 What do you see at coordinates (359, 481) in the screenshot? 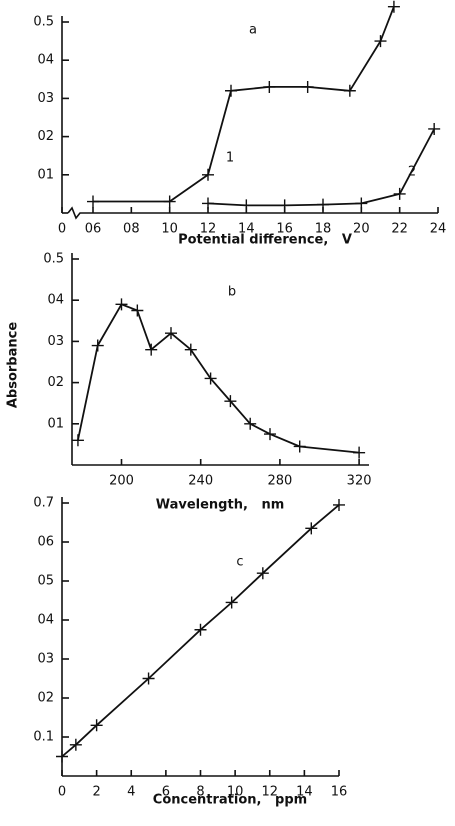
I see `x-tick-label: 320` at bounding box center [359, 481].